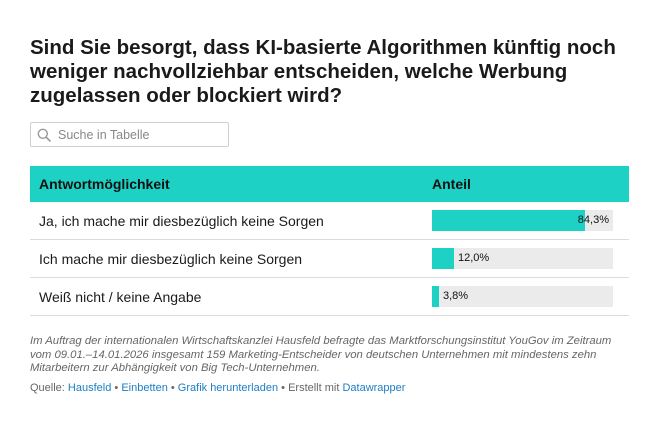 The height and width of the screenshot is (428, 658). What do you see at coordinates (374, 388) in the screenshot?
I see `datawrapper-link: Datawrapper` at bounding box center [374, 388].